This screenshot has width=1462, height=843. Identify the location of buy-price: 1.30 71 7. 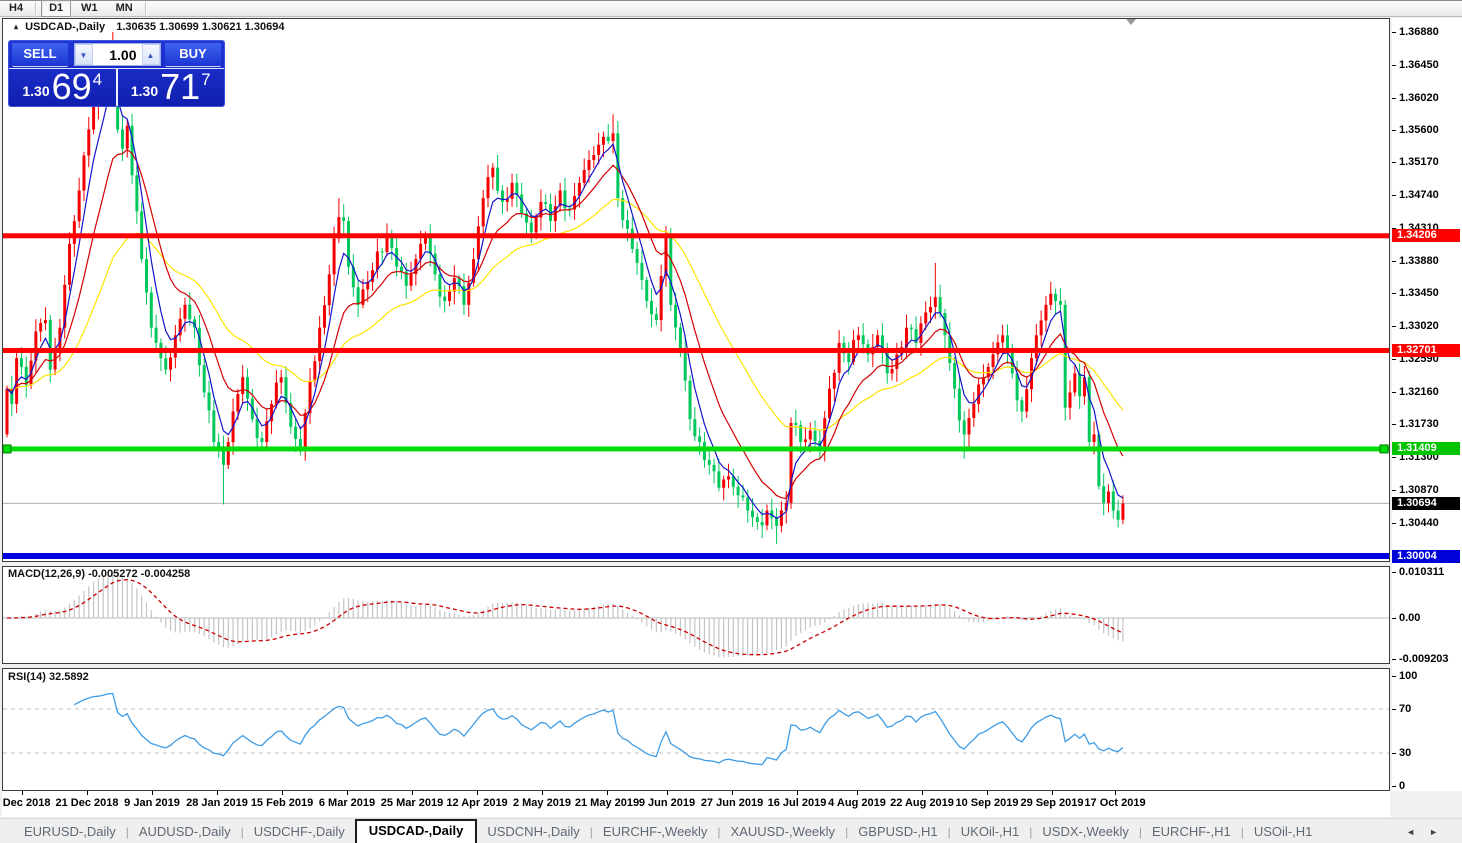
(171, 87).